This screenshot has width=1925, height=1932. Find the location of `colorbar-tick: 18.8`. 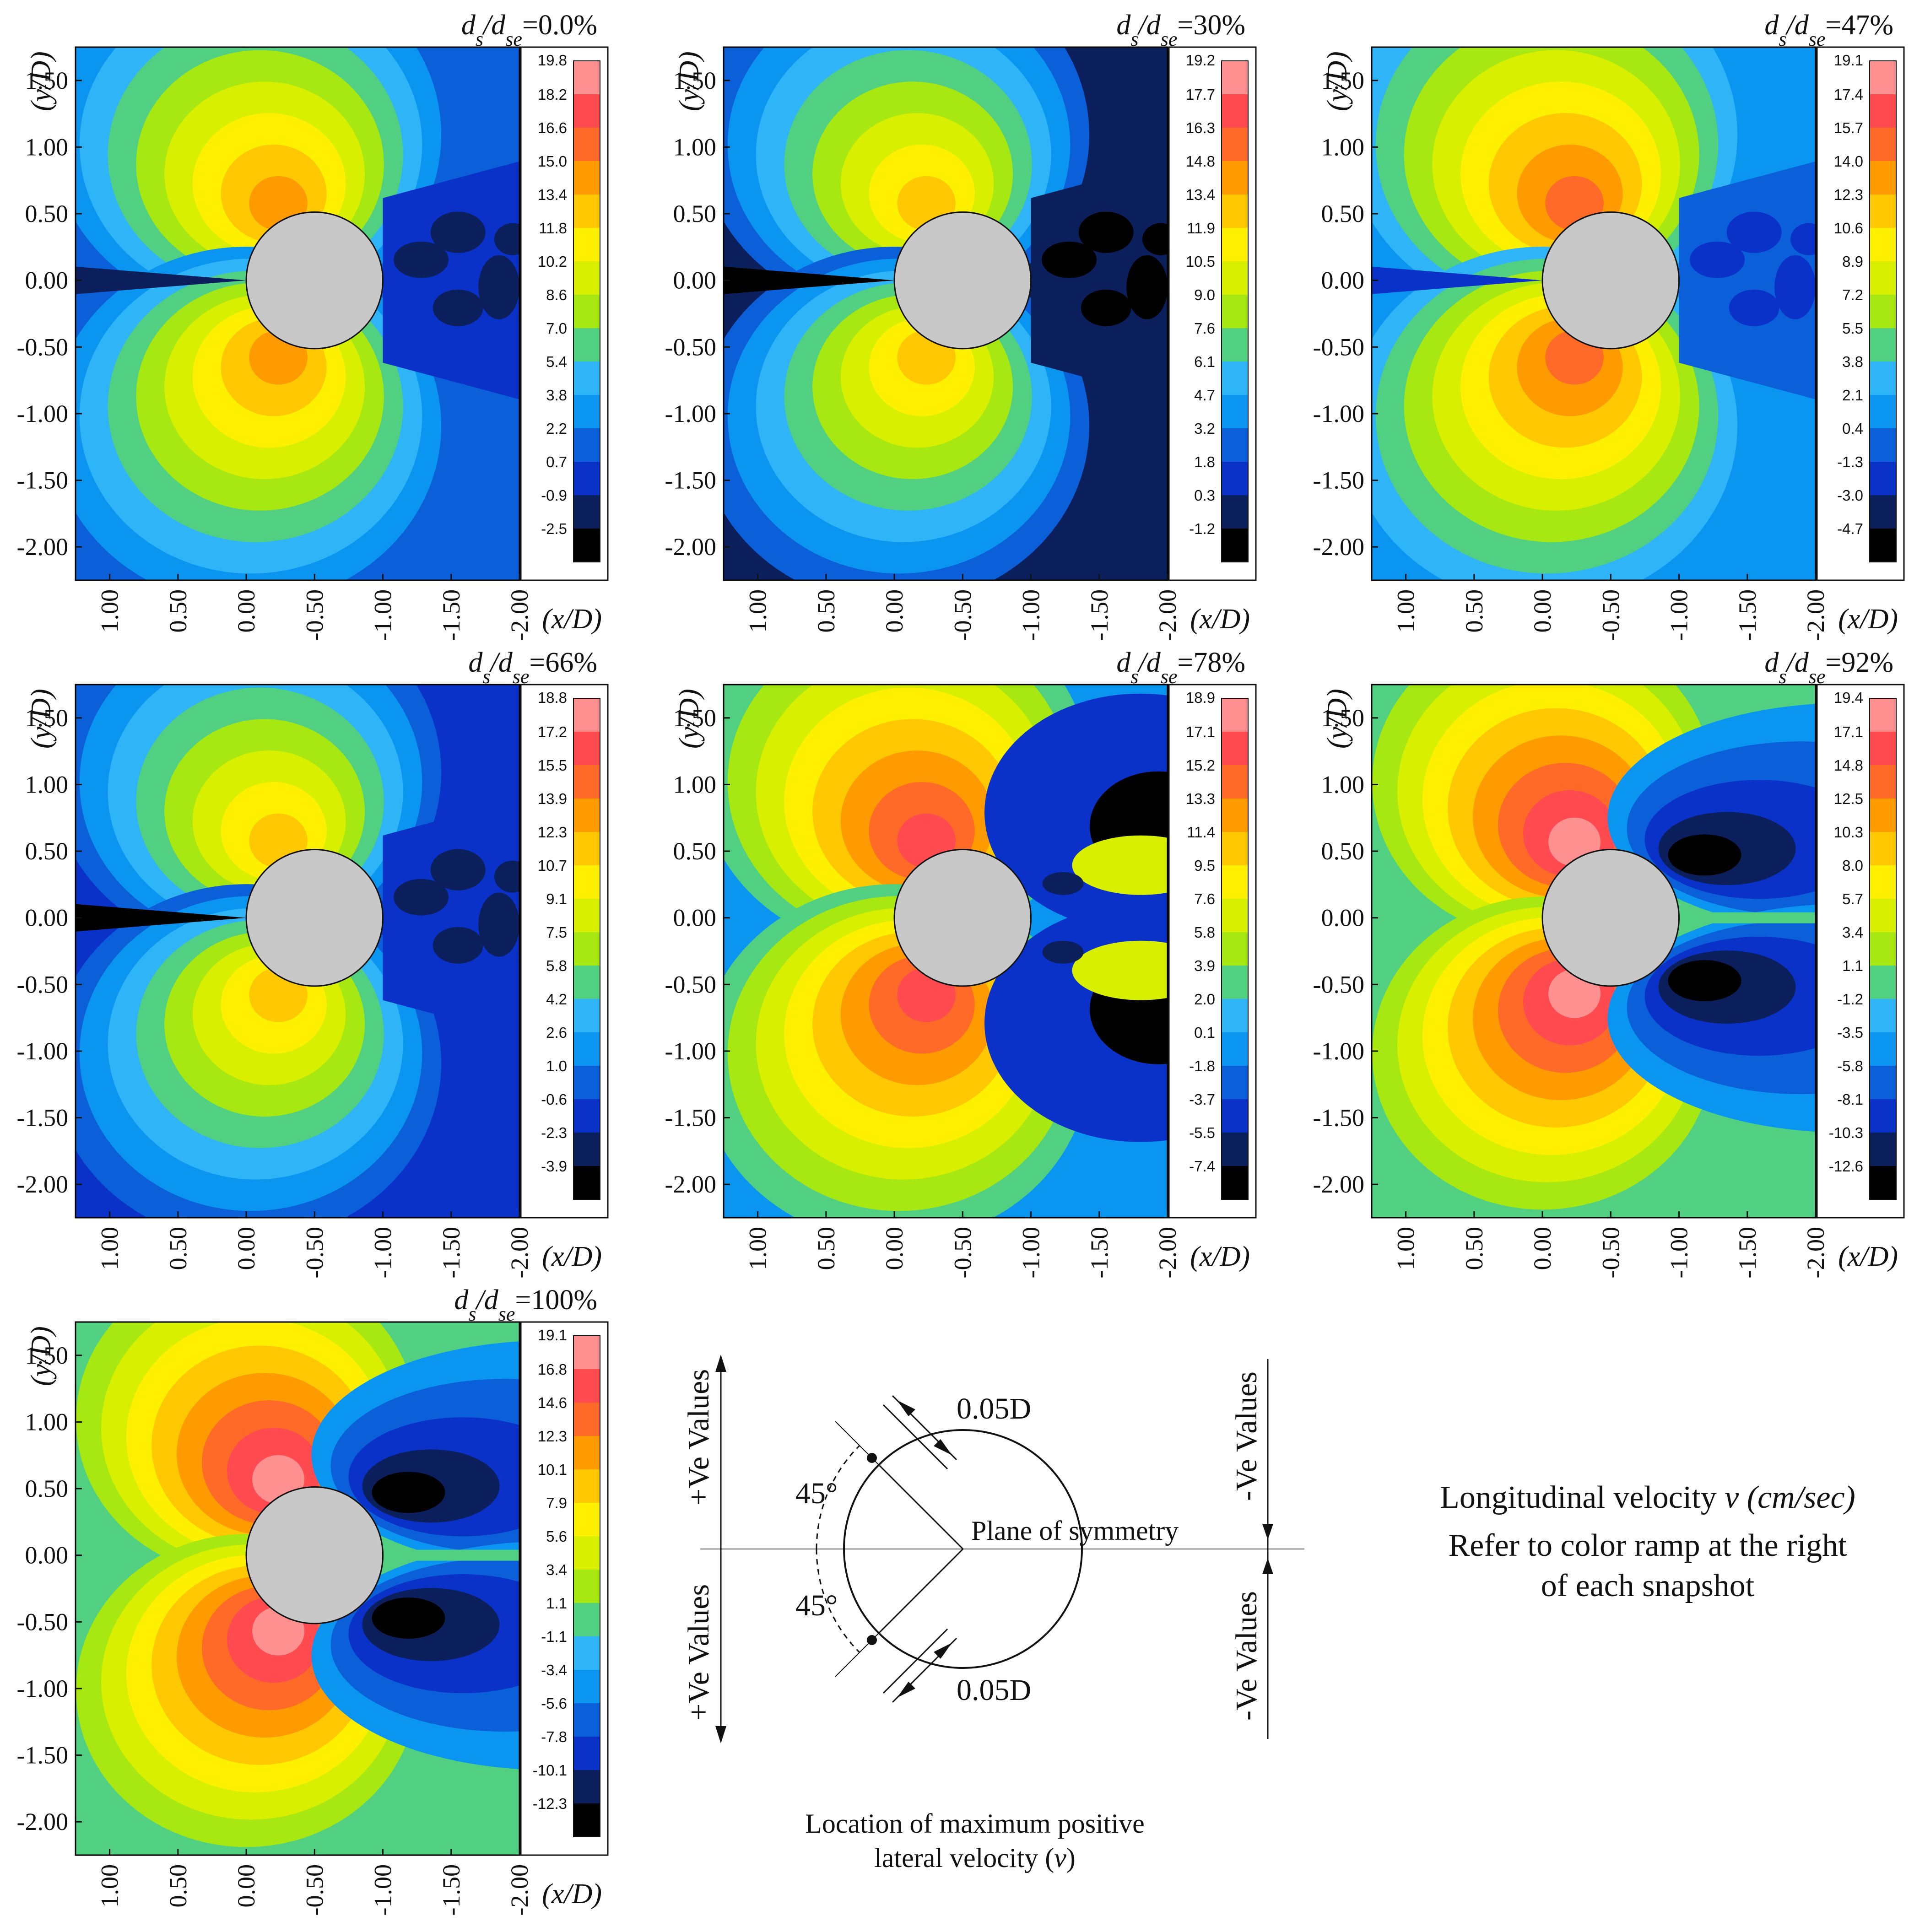

colorbar-tick: 18.8 is located at coordinates (552, 697).